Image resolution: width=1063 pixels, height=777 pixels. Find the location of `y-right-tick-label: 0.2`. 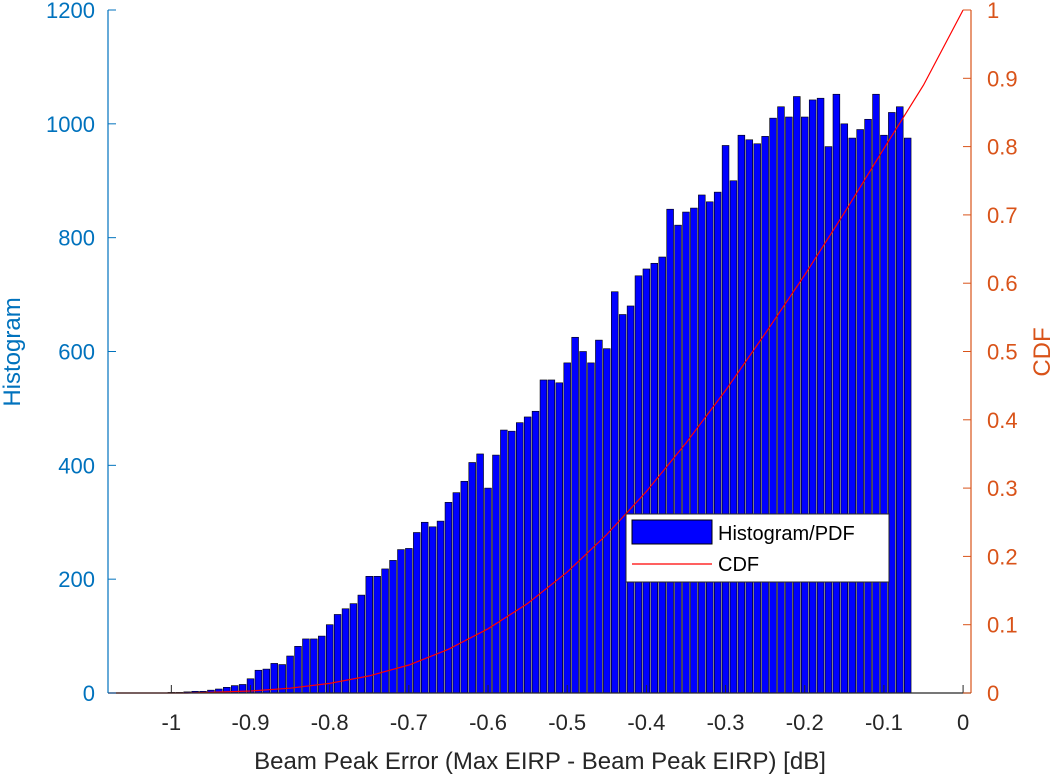

y-right-tick-label: 0.2 is located at coordinates (1002, 556).